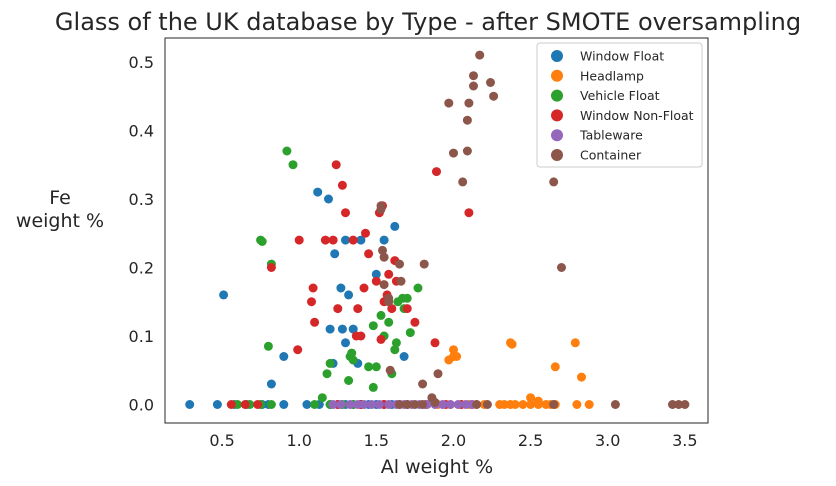 The width and height of the screenshot is (836, 486). I want to click on y-tick-label: 0.3, so click(141, 199).